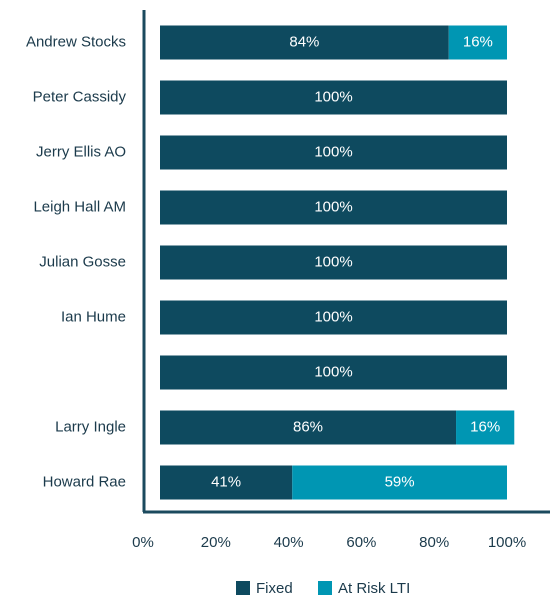 This screenshot has height=599, width=550. Describe the element at coordinates (434, 542) in the screenshot. I see `x-tick-label: 80%` at that location.